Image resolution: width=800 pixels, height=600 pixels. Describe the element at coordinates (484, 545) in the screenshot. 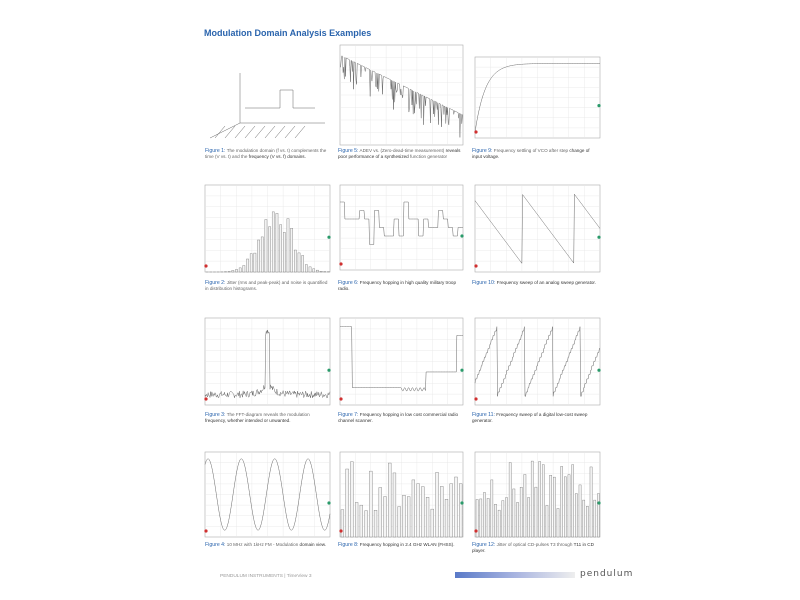

I see `figure-label: Figure 12:` at that location.